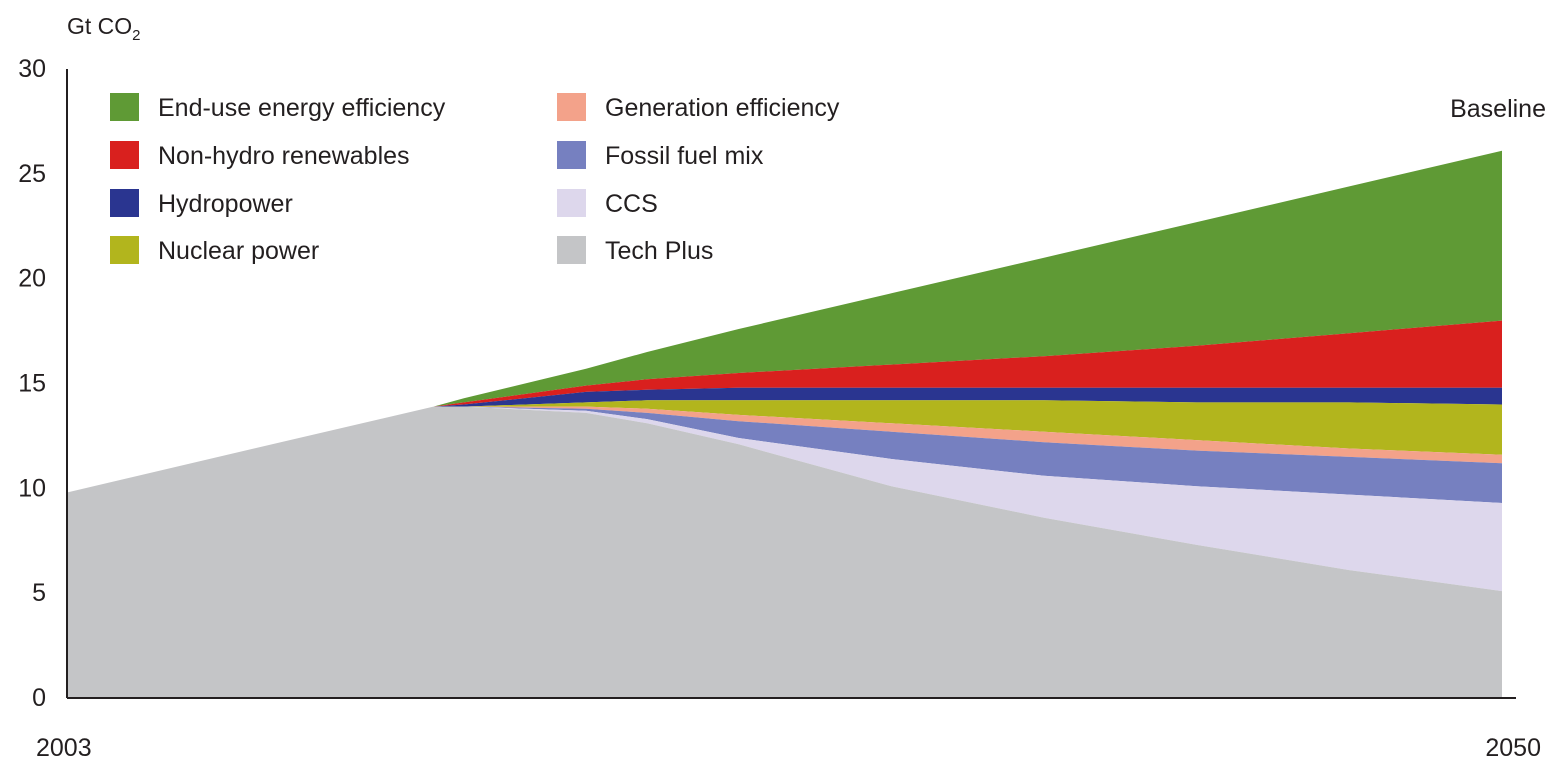 The image size is (1560, 761). Describe the element at coordinates (136, 35) in the screenshot. I see `y-axis-label-subscript: 2` at that location.